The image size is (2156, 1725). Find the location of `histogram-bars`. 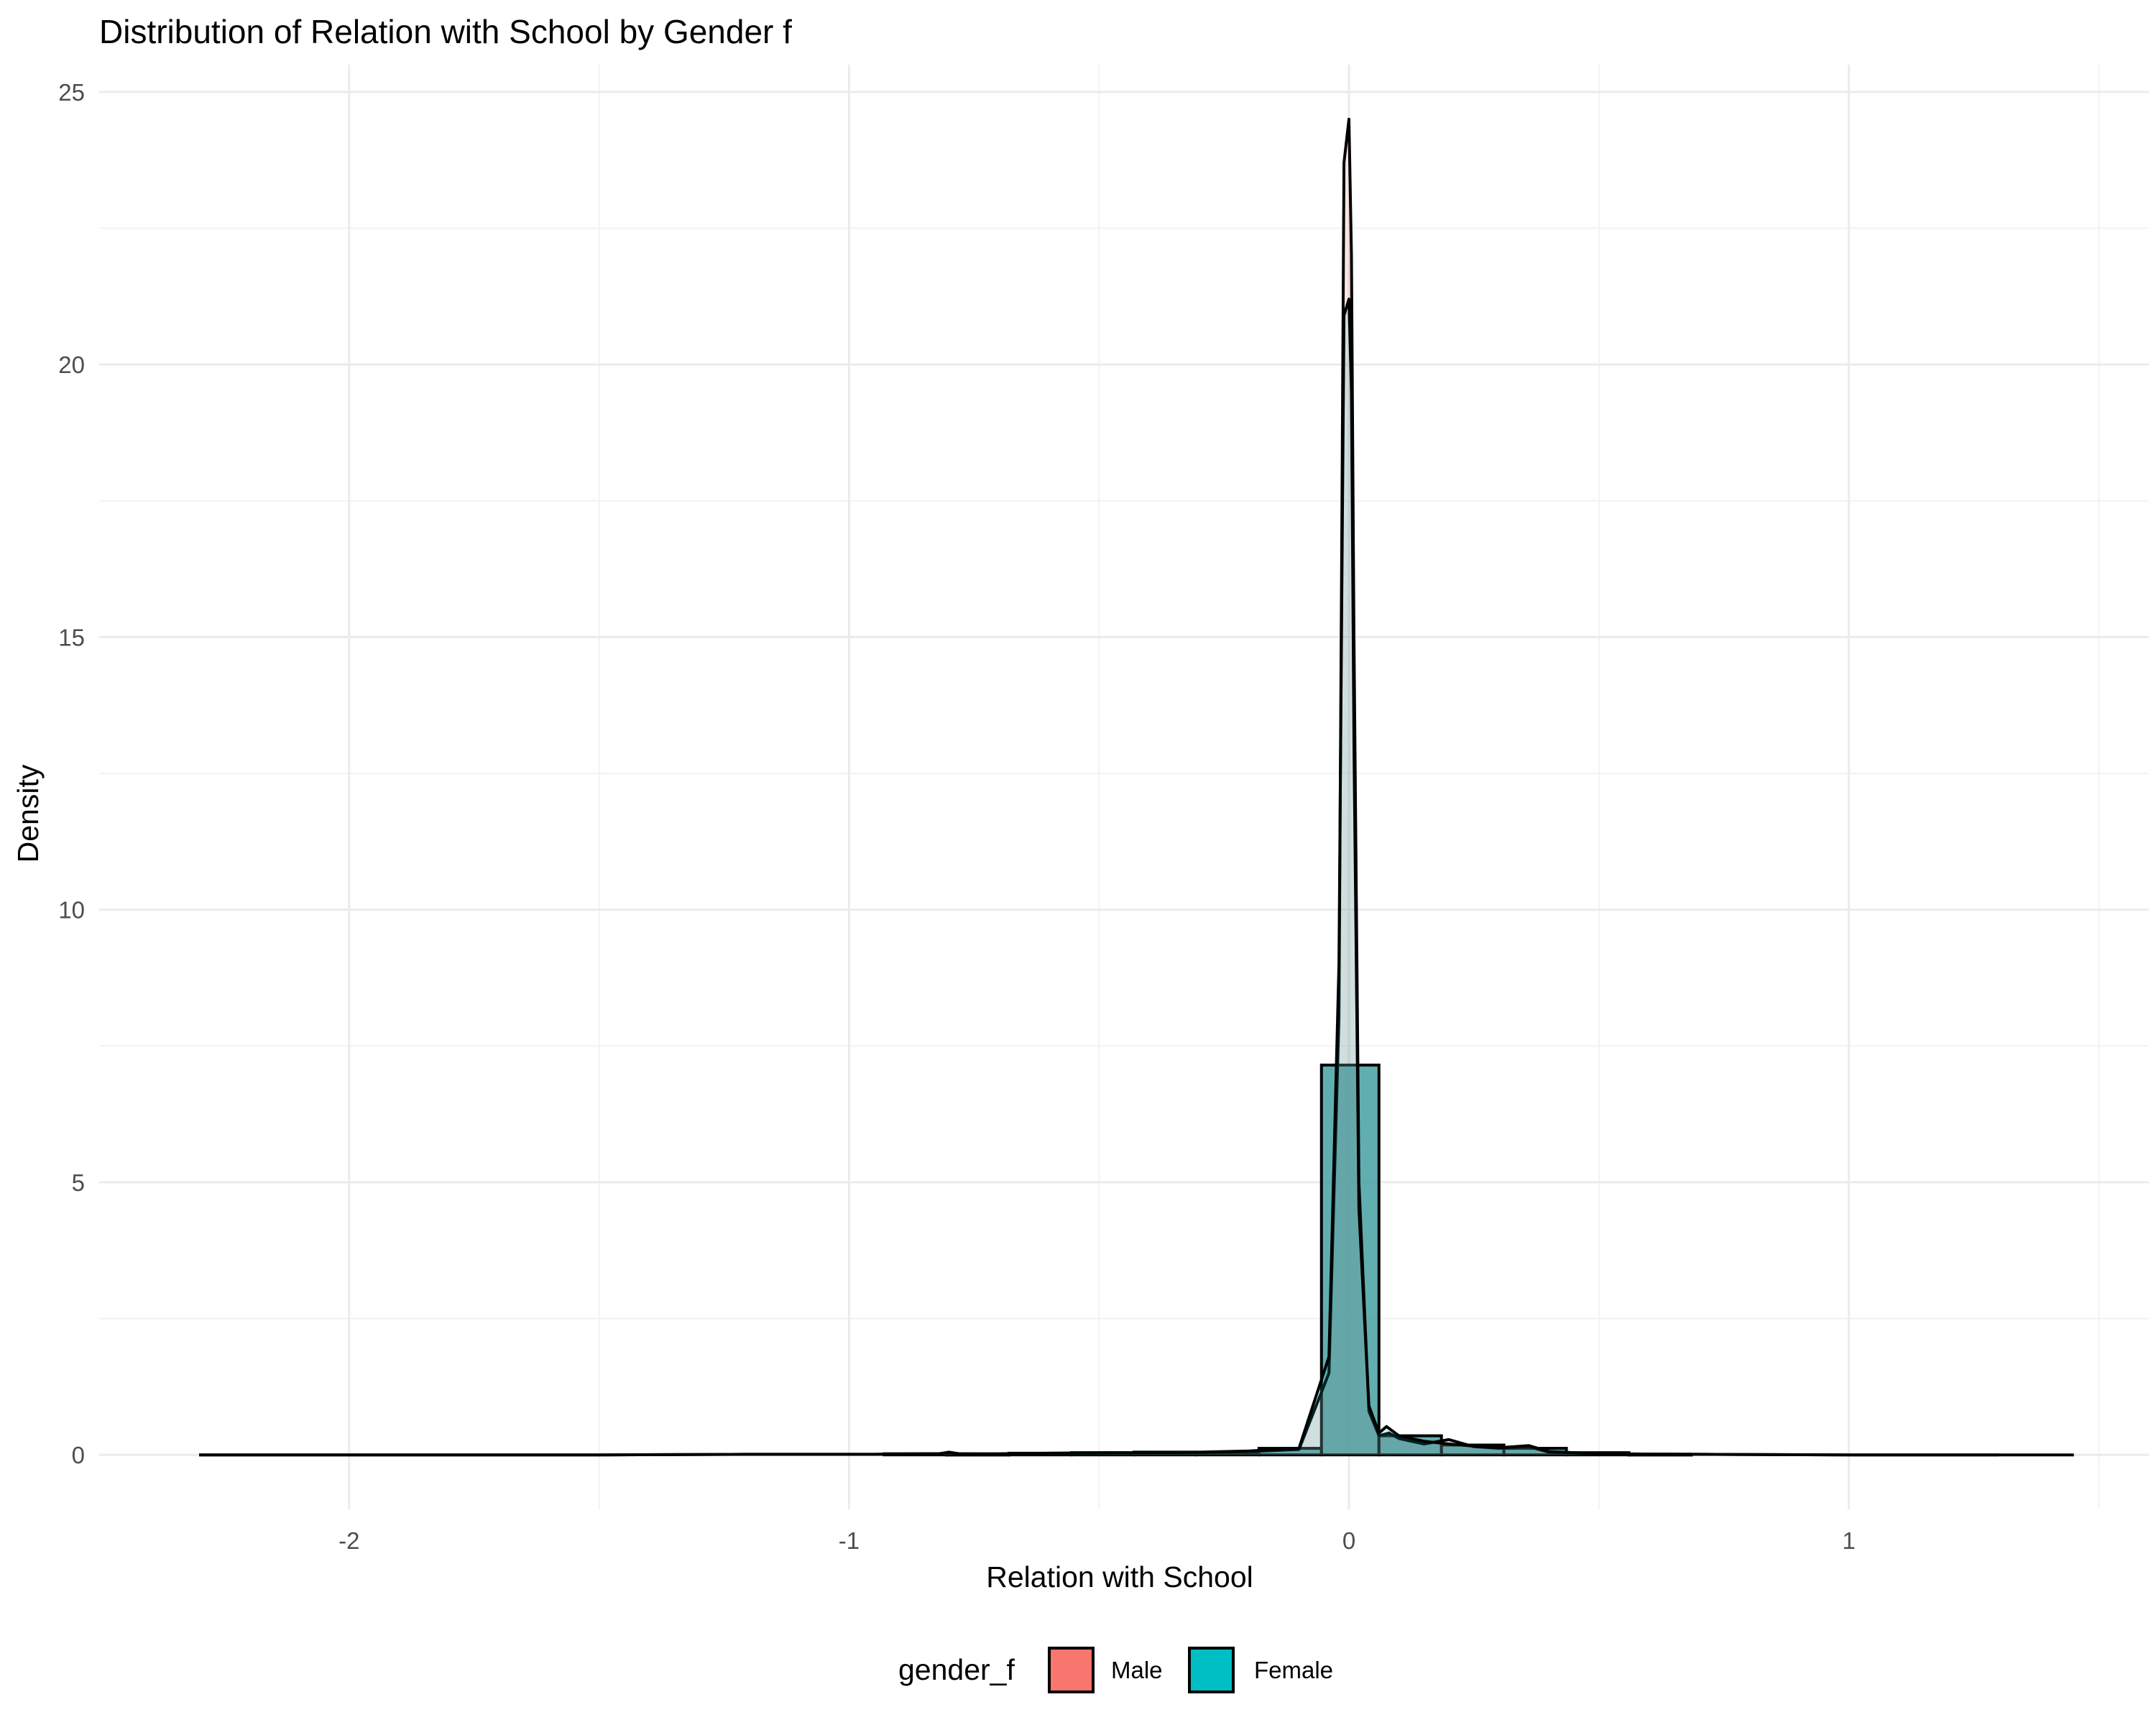

histogram-bars is located at coordinates (1288, 1260).